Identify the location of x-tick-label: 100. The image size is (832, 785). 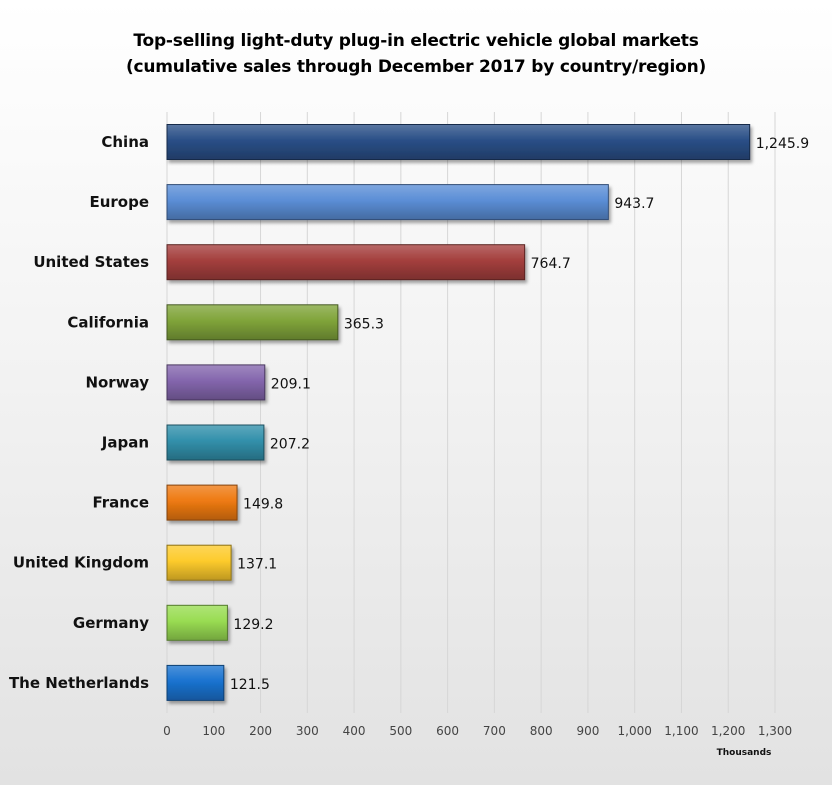
(213, 731).